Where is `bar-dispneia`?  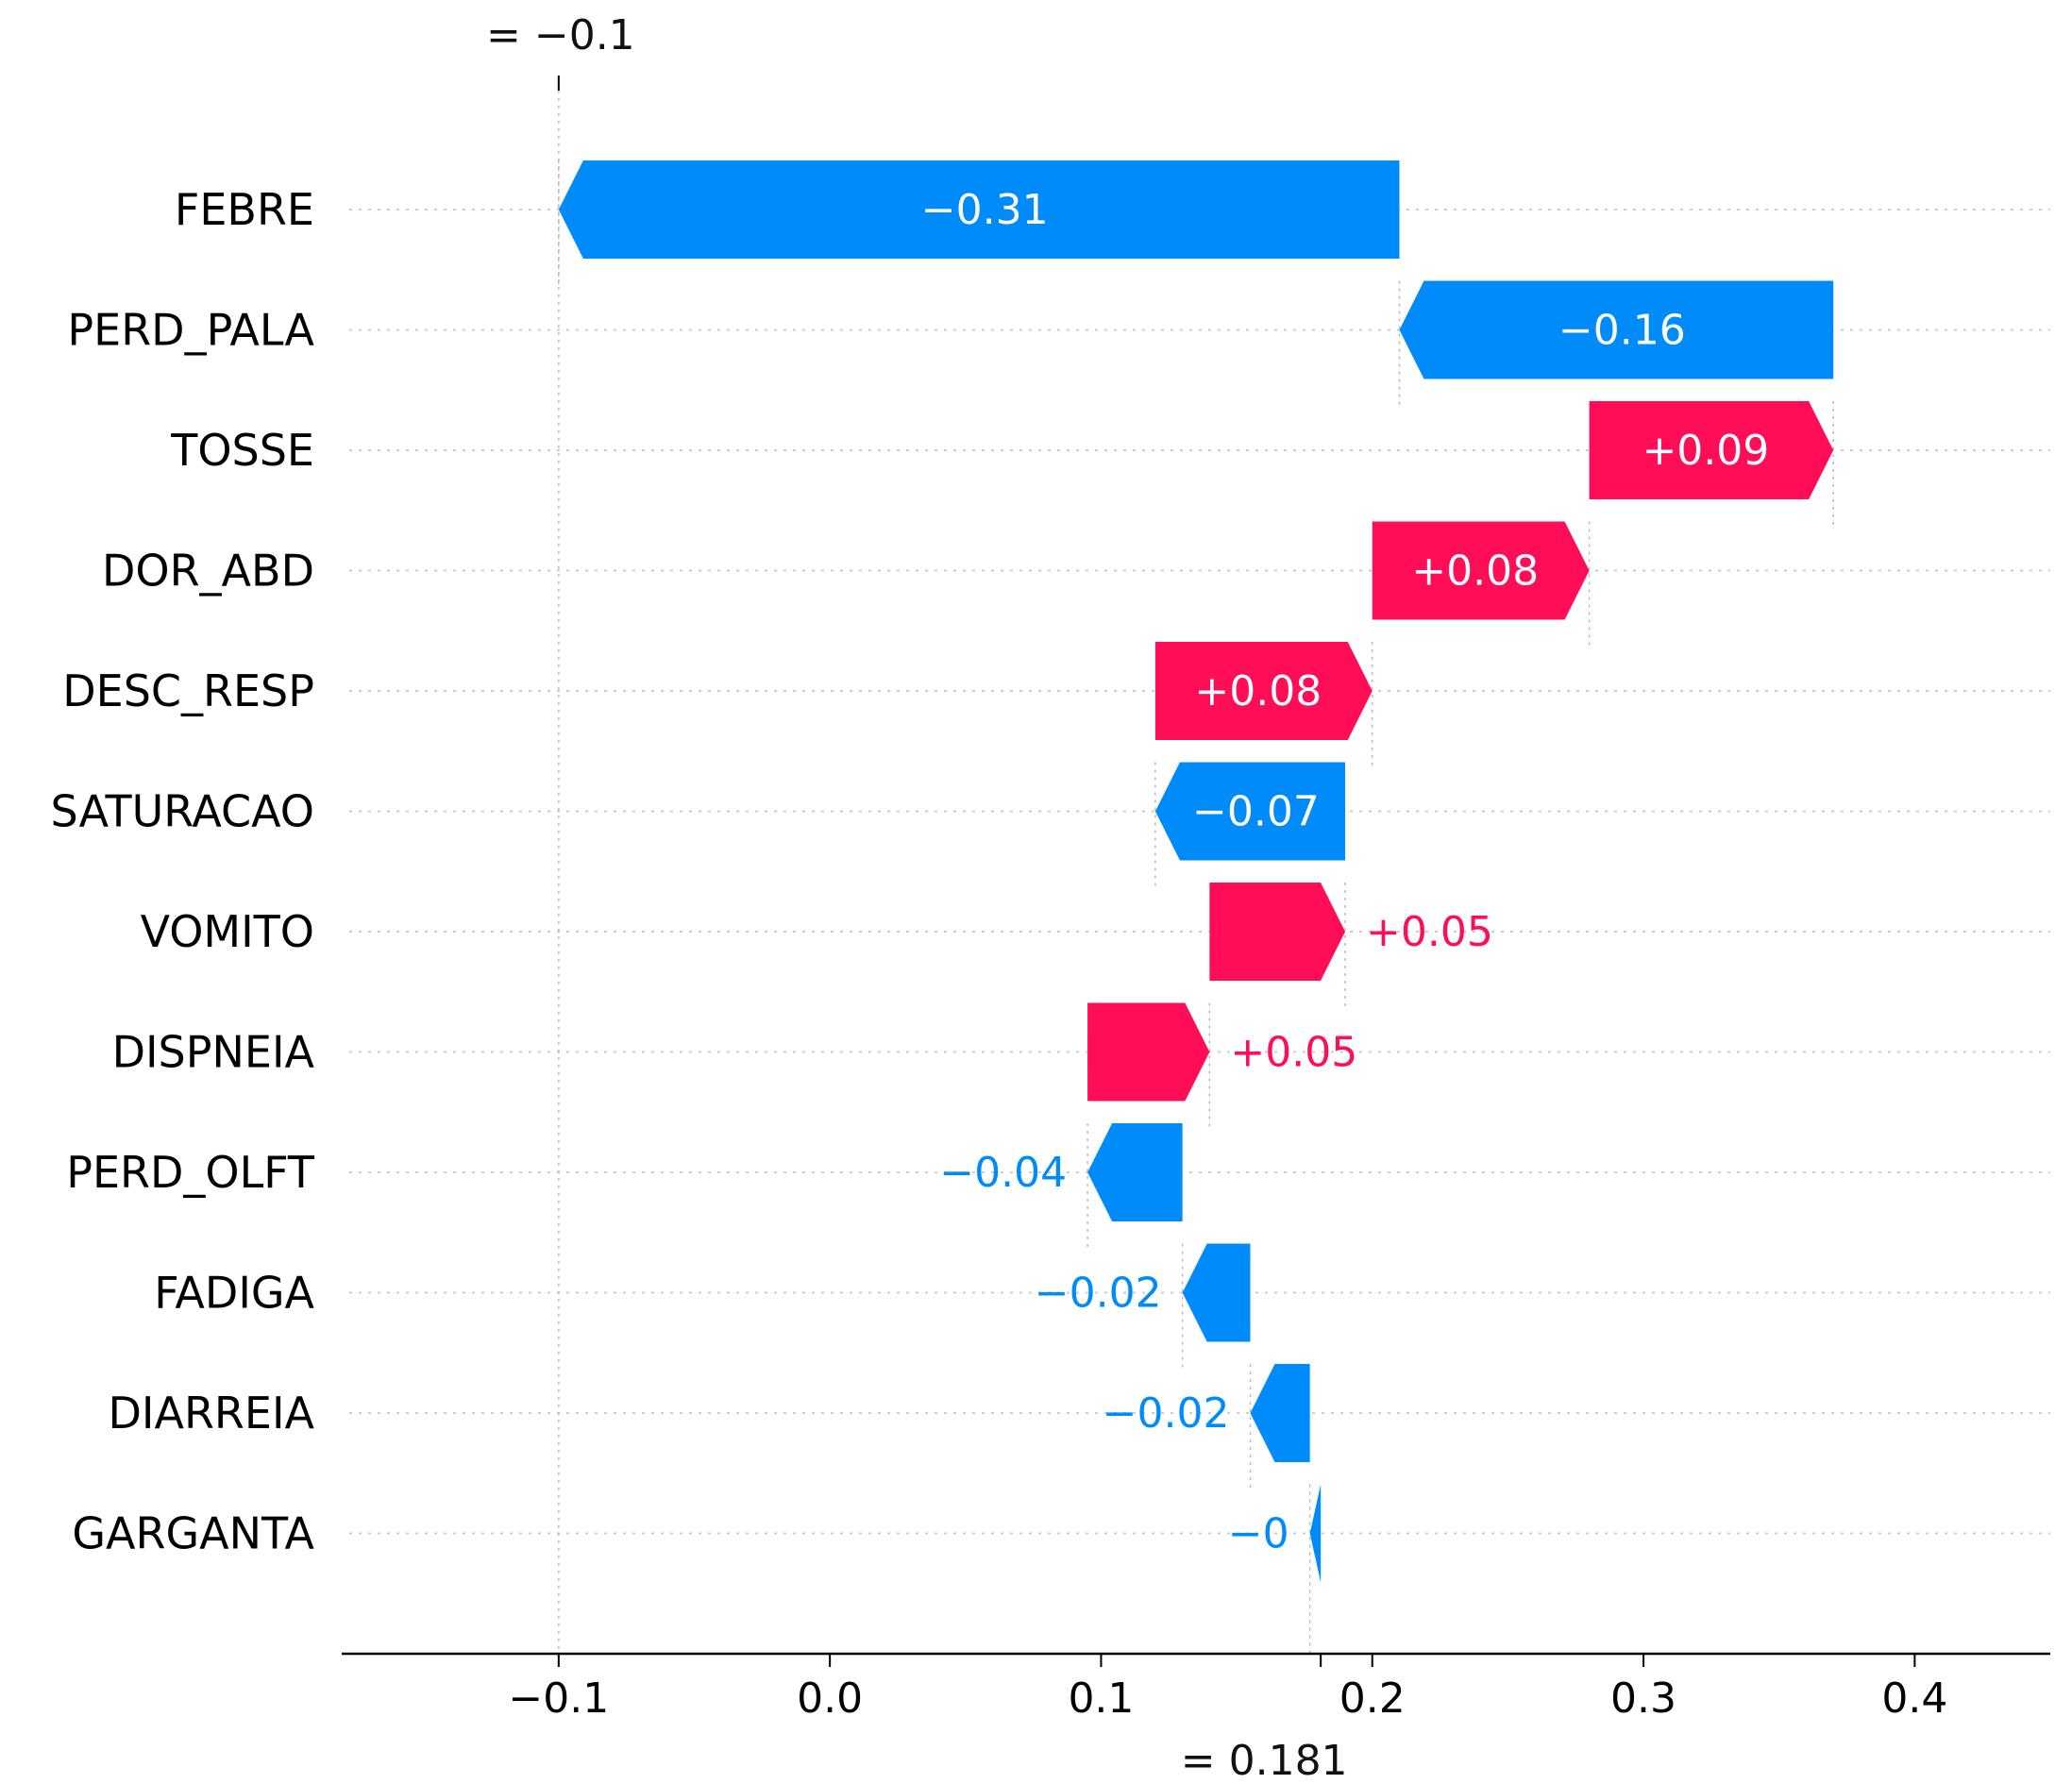 bar-dispneia is located at coordinates (1148, 1052).